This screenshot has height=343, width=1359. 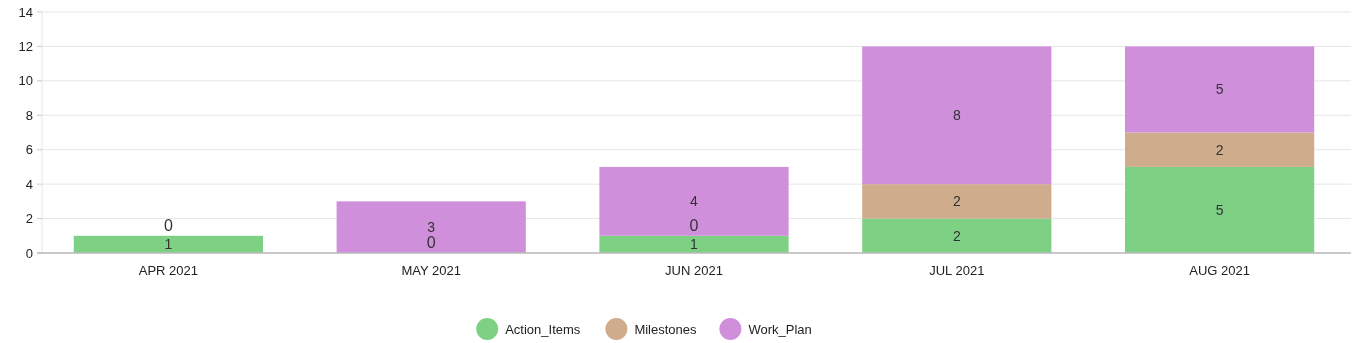 What do you see at coordinates (25, 12) in the screenshot?
I see `y-tick-label: 14` at bounding box center [25, 12].